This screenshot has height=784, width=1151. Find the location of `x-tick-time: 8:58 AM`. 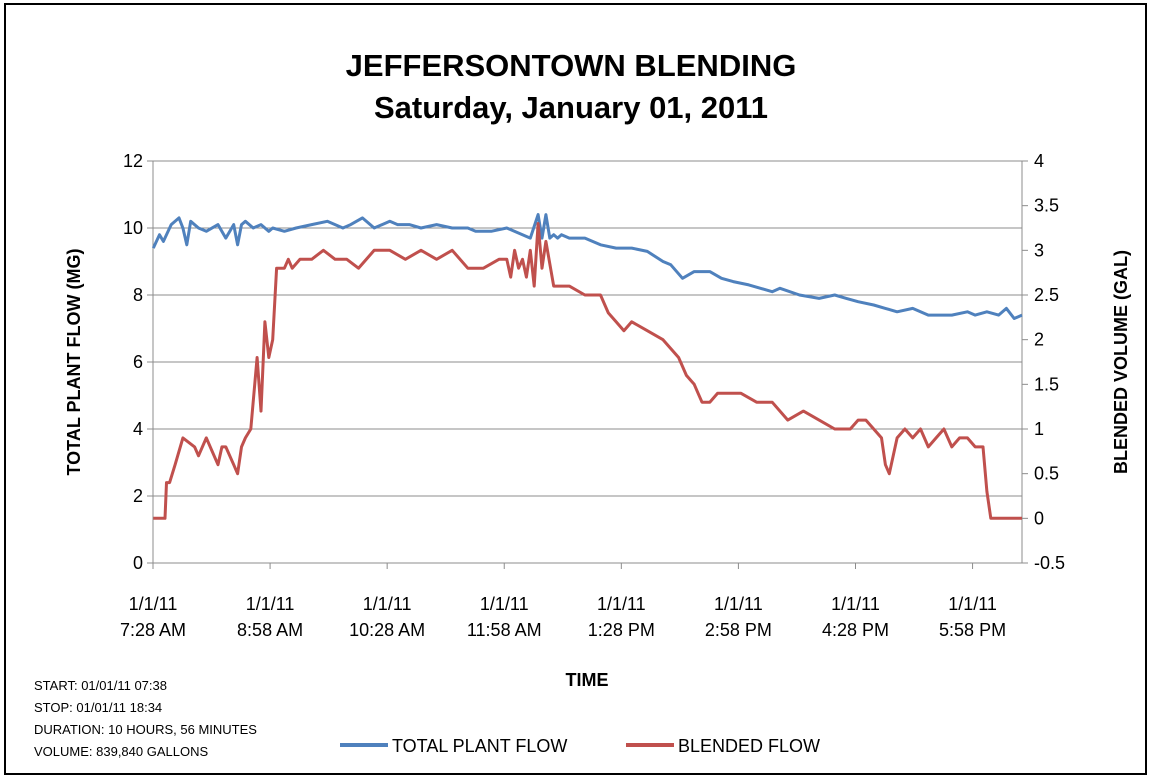

x-tick-time: 8:58 AM is located at coordinates (270, 630).